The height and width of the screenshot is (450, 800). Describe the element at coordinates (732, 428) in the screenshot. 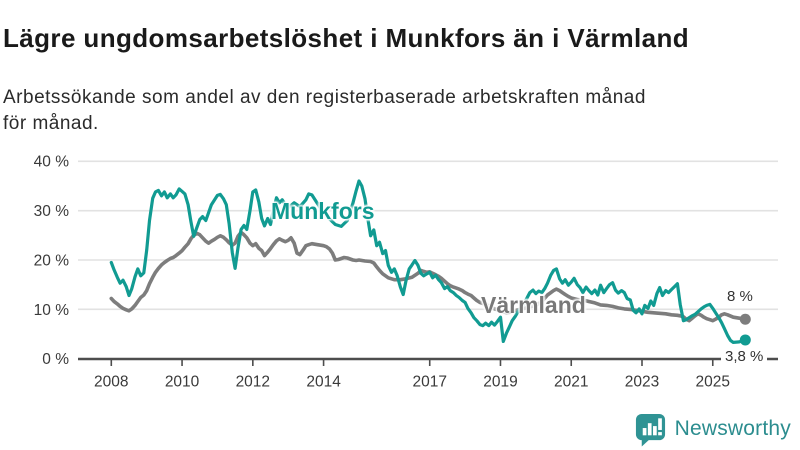

I see `newsworthy-logo-text: Newsworthy` at that location.